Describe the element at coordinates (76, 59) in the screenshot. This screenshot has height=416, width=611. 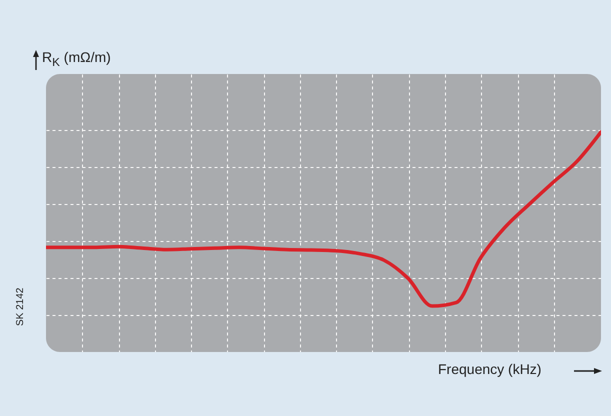
I see `y-axis-title: R$_{K}$ (mΩ/m)` at that location.